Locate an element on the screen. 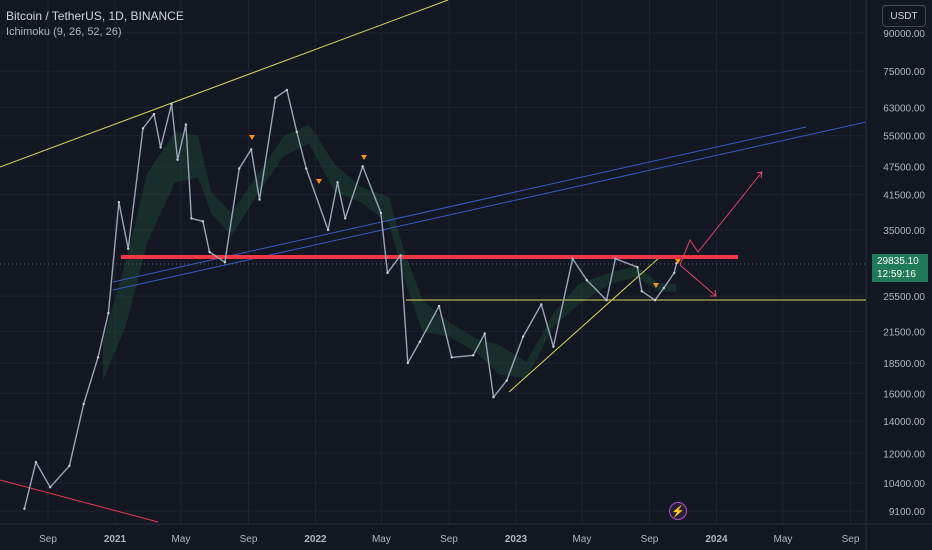  trendline-lower is located at coordinates (79, 501).